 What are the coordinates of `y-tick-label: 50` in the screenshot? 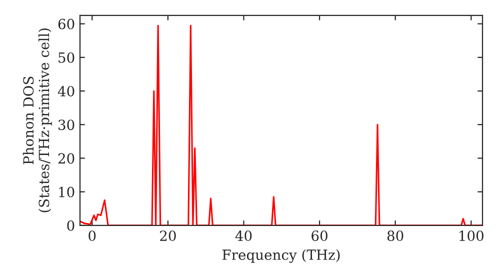 It's located at (66, 57).